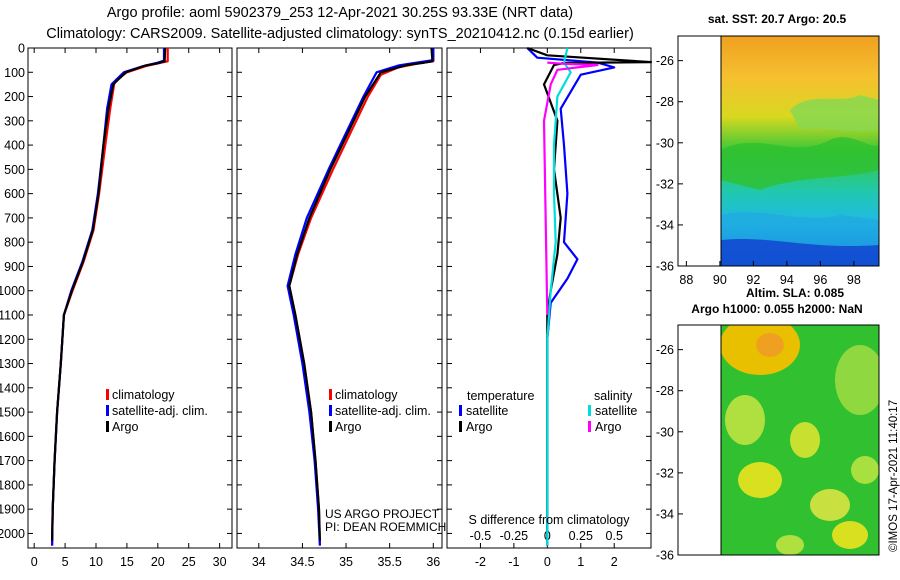 The width and height of the screenshot is (900, 580). I want to click on sla-map-frame, so click(778, 440).